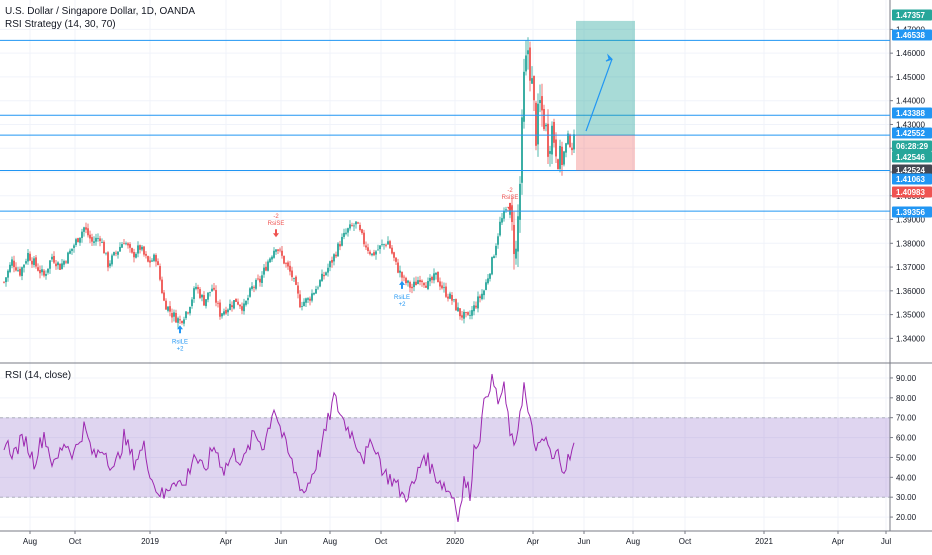  Describe the element at coordinates (906, 477) in the screenshot. I see `rsi-tick-label: 40.00` at that location.